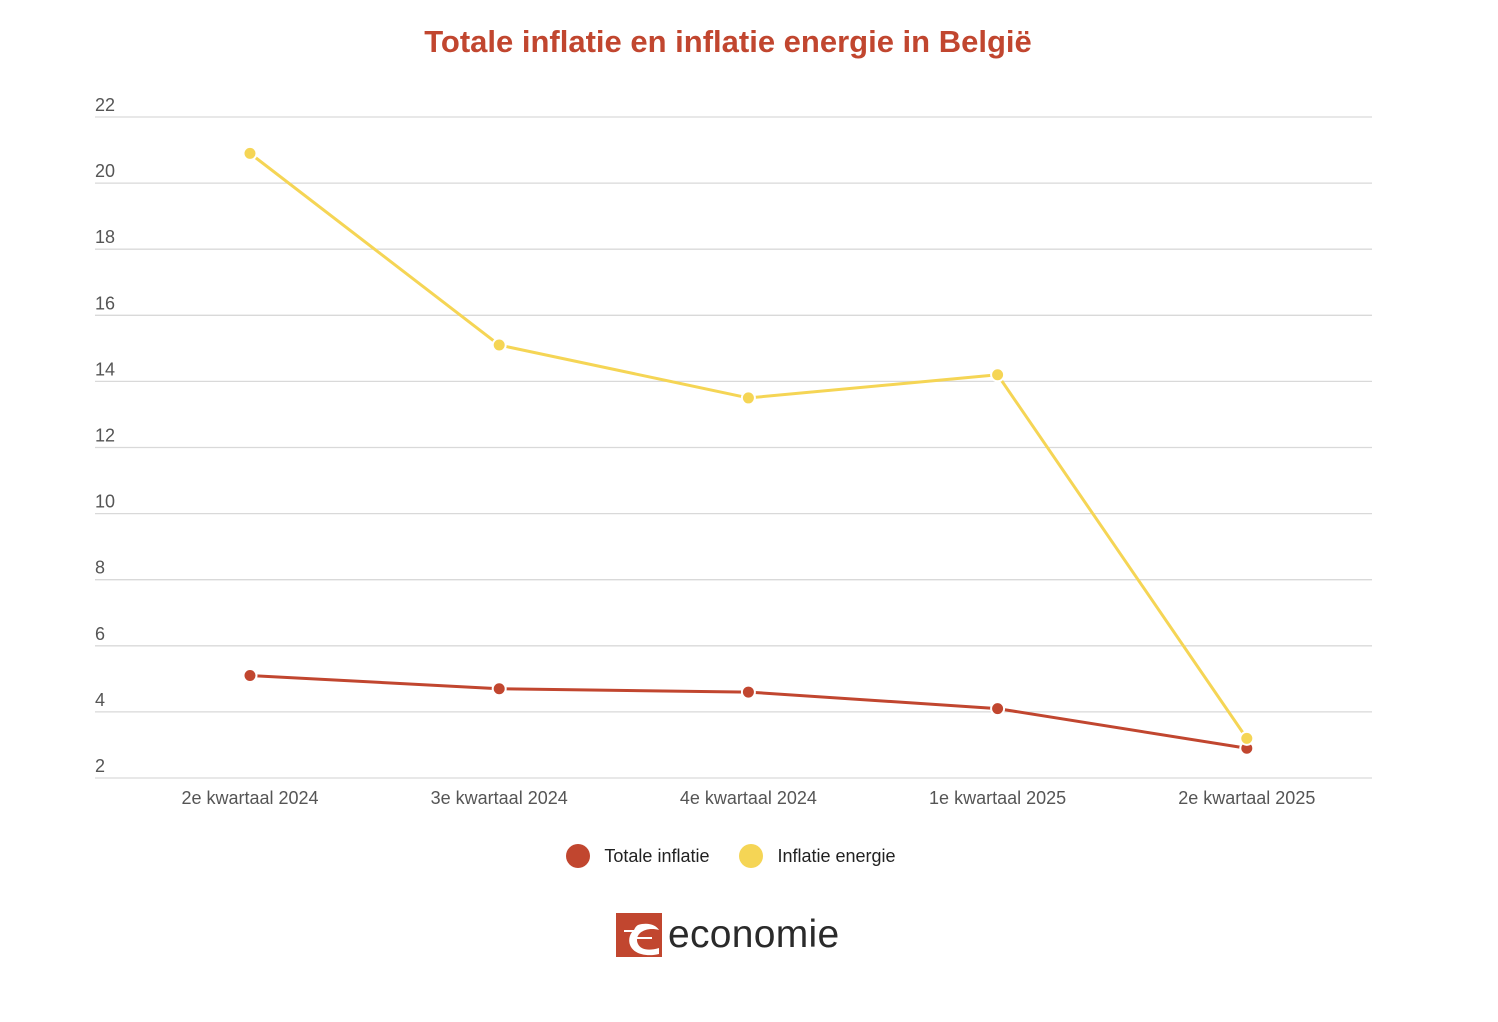  Describe the element at coordinates (997, 798) in the screenshot. I see `x-tick-label: 1e kwartaal 2025` at that location.